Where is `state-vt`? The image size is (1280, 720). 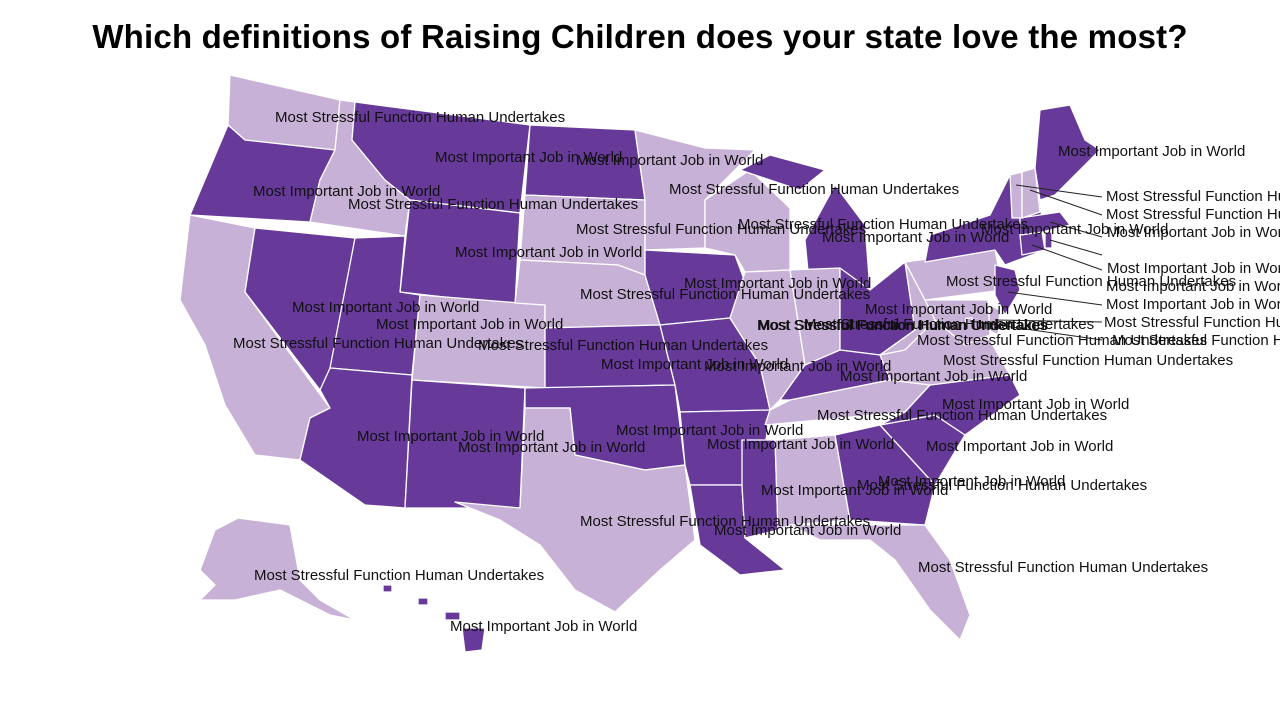 state-vt is located at coordinates (1016, 195).